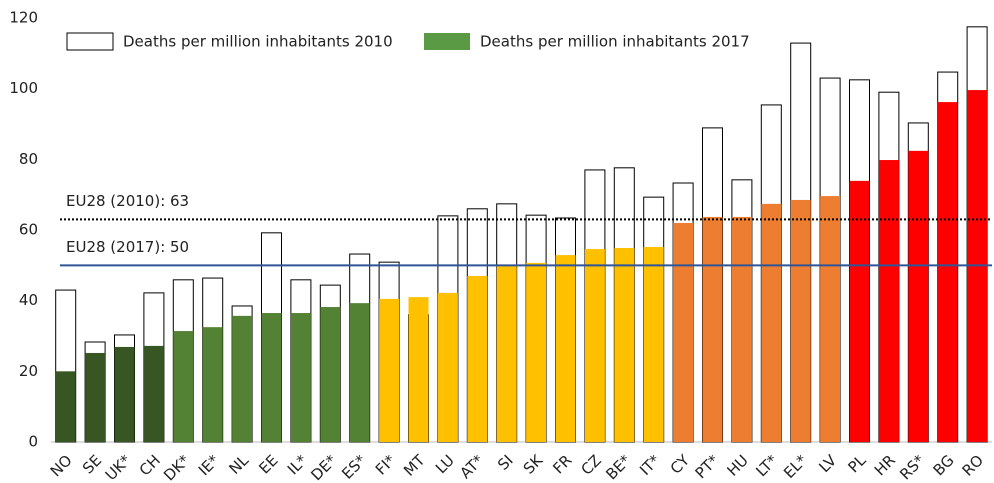 This screenshot has height=483, width=994. What do you see at coordinates (973, 465) in the screenshot?
I see `x-tick-label: RO` at bounding box center [973, 465].